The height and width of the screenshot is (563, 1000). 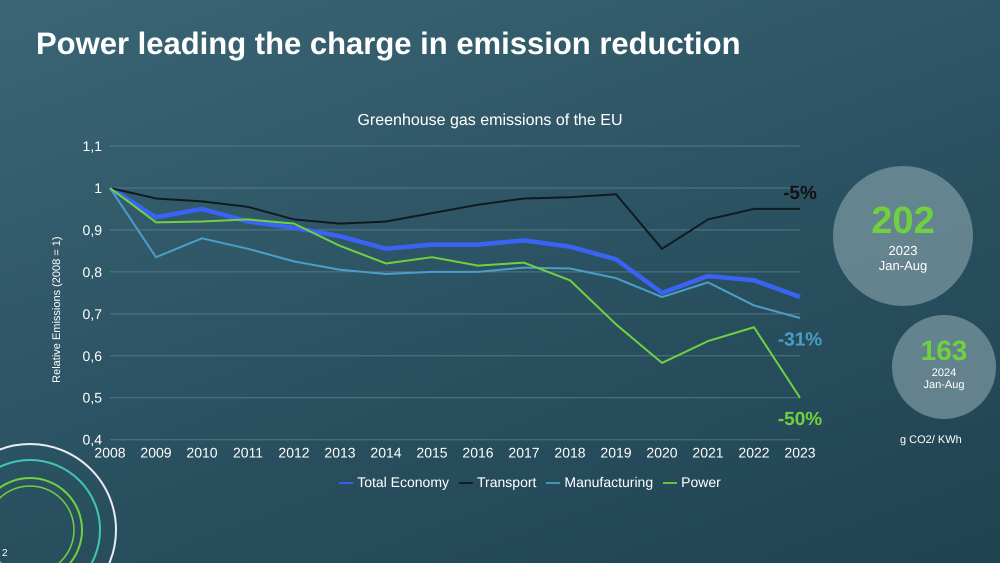 I want to click on x-tick-label: 2023, so click(x=800, y=452).